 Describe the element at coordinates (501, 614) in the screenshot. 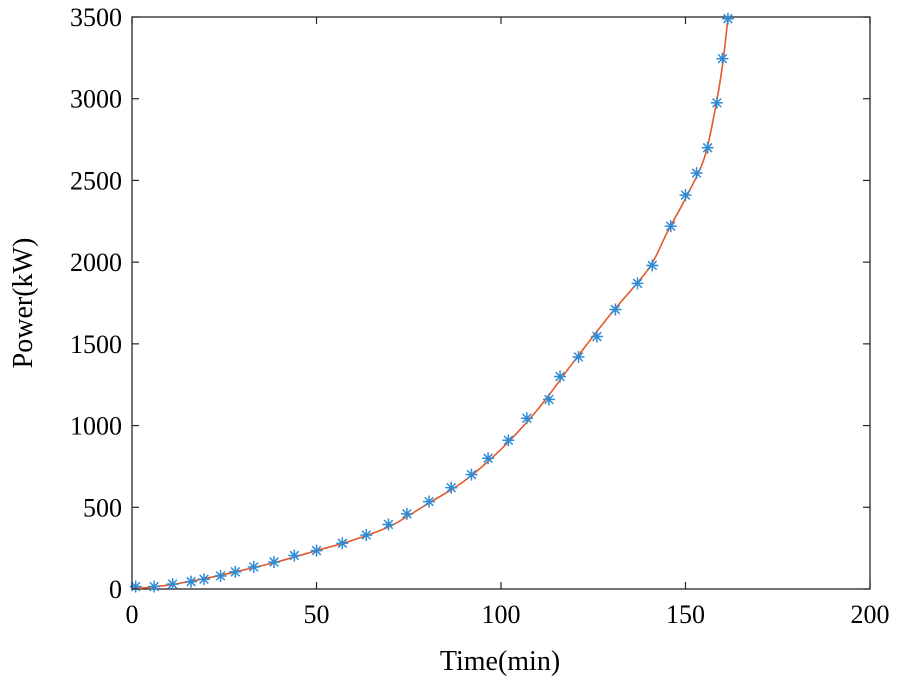

I see `x-tick-label: 100` at that location.